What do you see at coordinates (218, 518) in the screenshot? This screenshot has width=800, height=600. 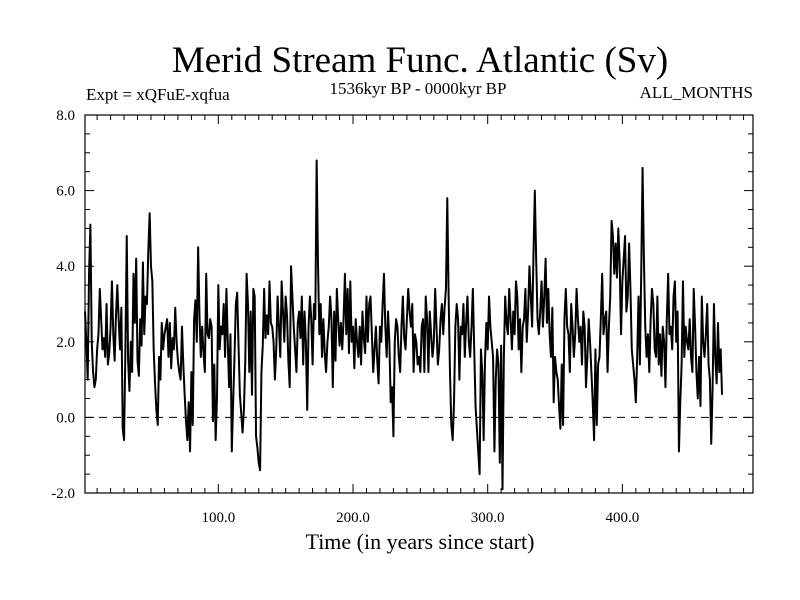 I see `x-tick-label: 100.0` at bounding box center [218, 518].